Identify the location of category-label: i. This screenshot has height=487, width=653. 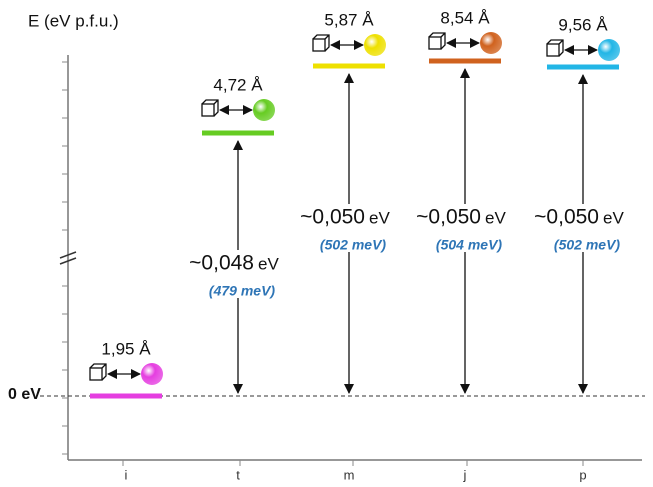
(126, 474).